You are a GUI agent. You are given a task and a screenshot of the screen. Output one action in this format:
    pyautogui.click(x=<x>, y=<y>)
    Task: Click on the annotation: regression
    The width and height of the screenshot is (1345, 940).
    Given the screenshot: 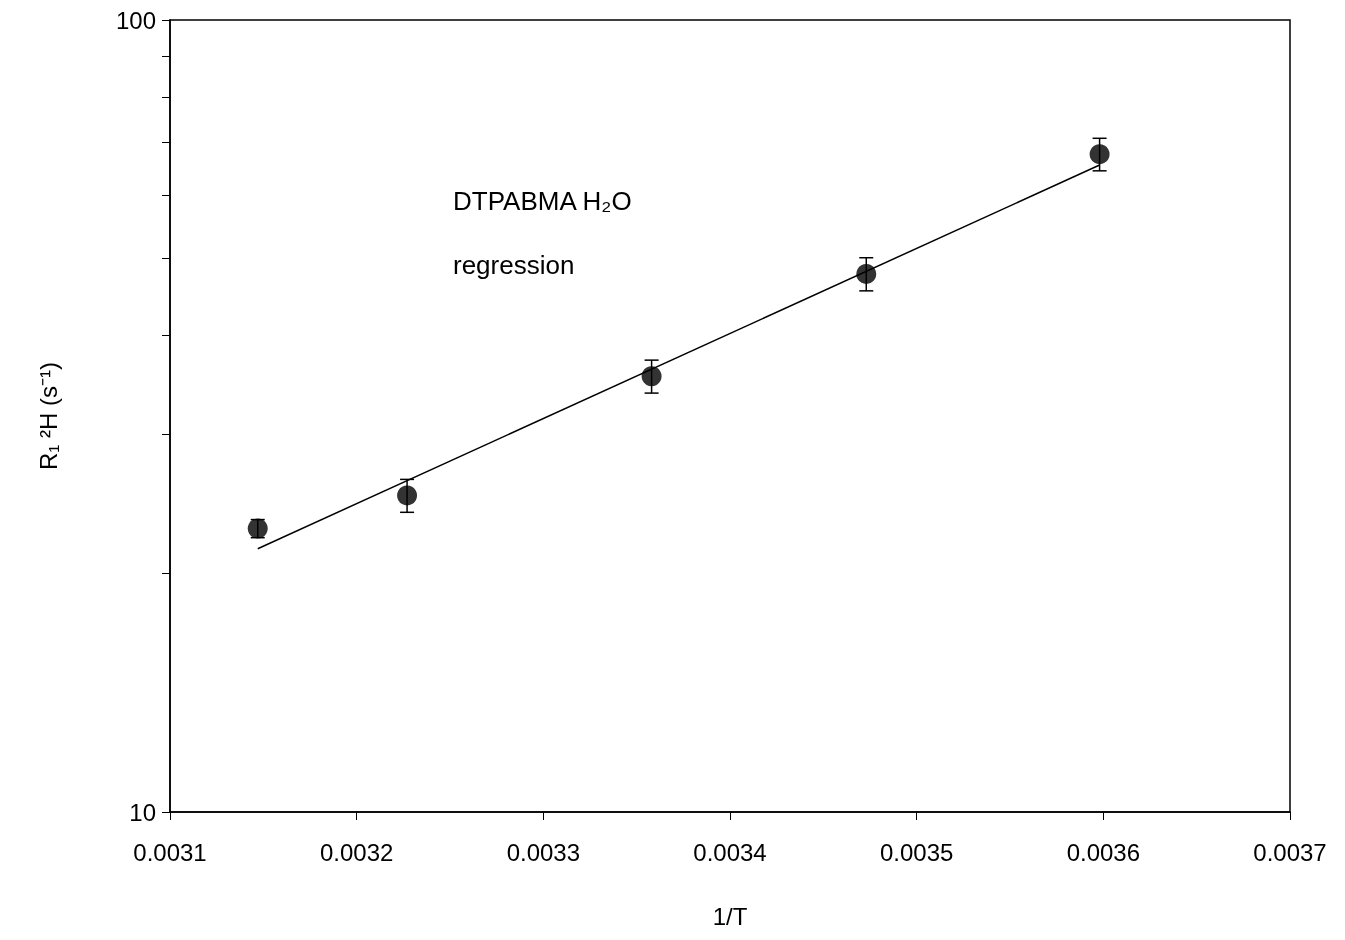 What is the action you would take?
    pyautogui.click(x=514, y=265)
    